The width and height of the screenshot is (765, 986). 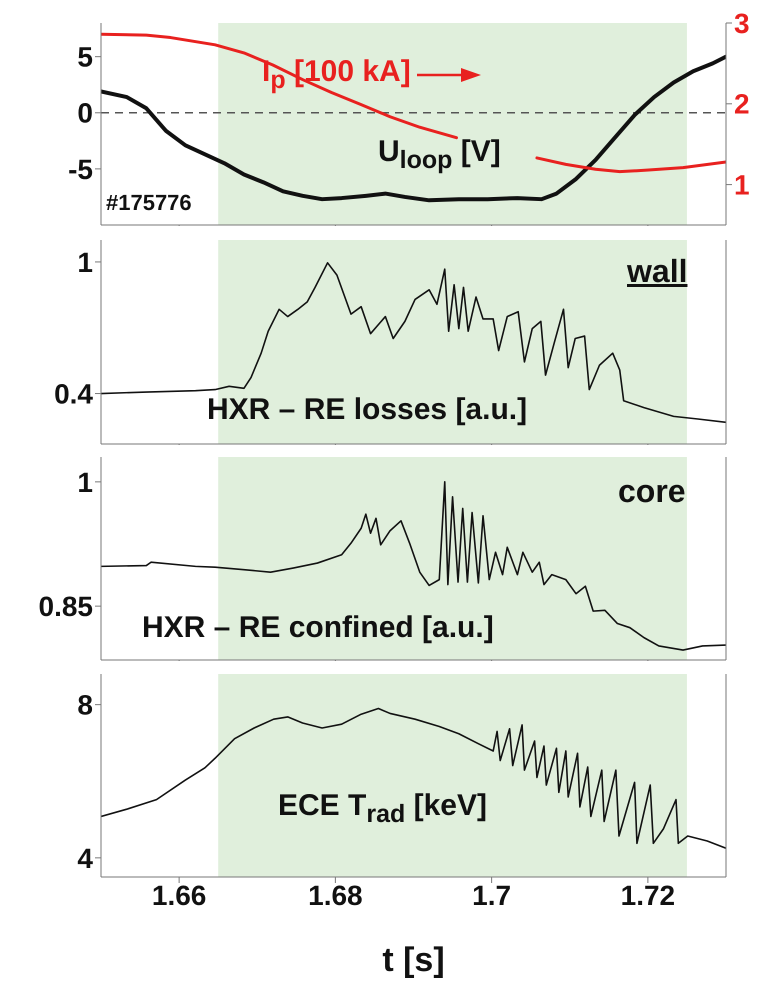 I want to click on annotation: core, so click(x=652, y=491).